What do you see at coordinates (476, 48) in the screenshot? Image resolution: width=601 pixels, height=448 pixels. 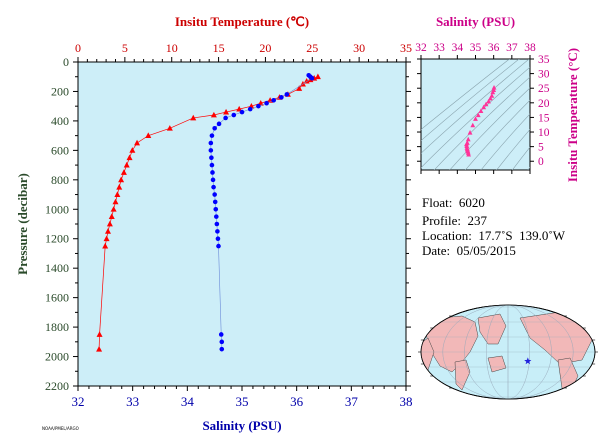 I see `ts-salinity-tick-label: 35` at bounding box center [476, 48].